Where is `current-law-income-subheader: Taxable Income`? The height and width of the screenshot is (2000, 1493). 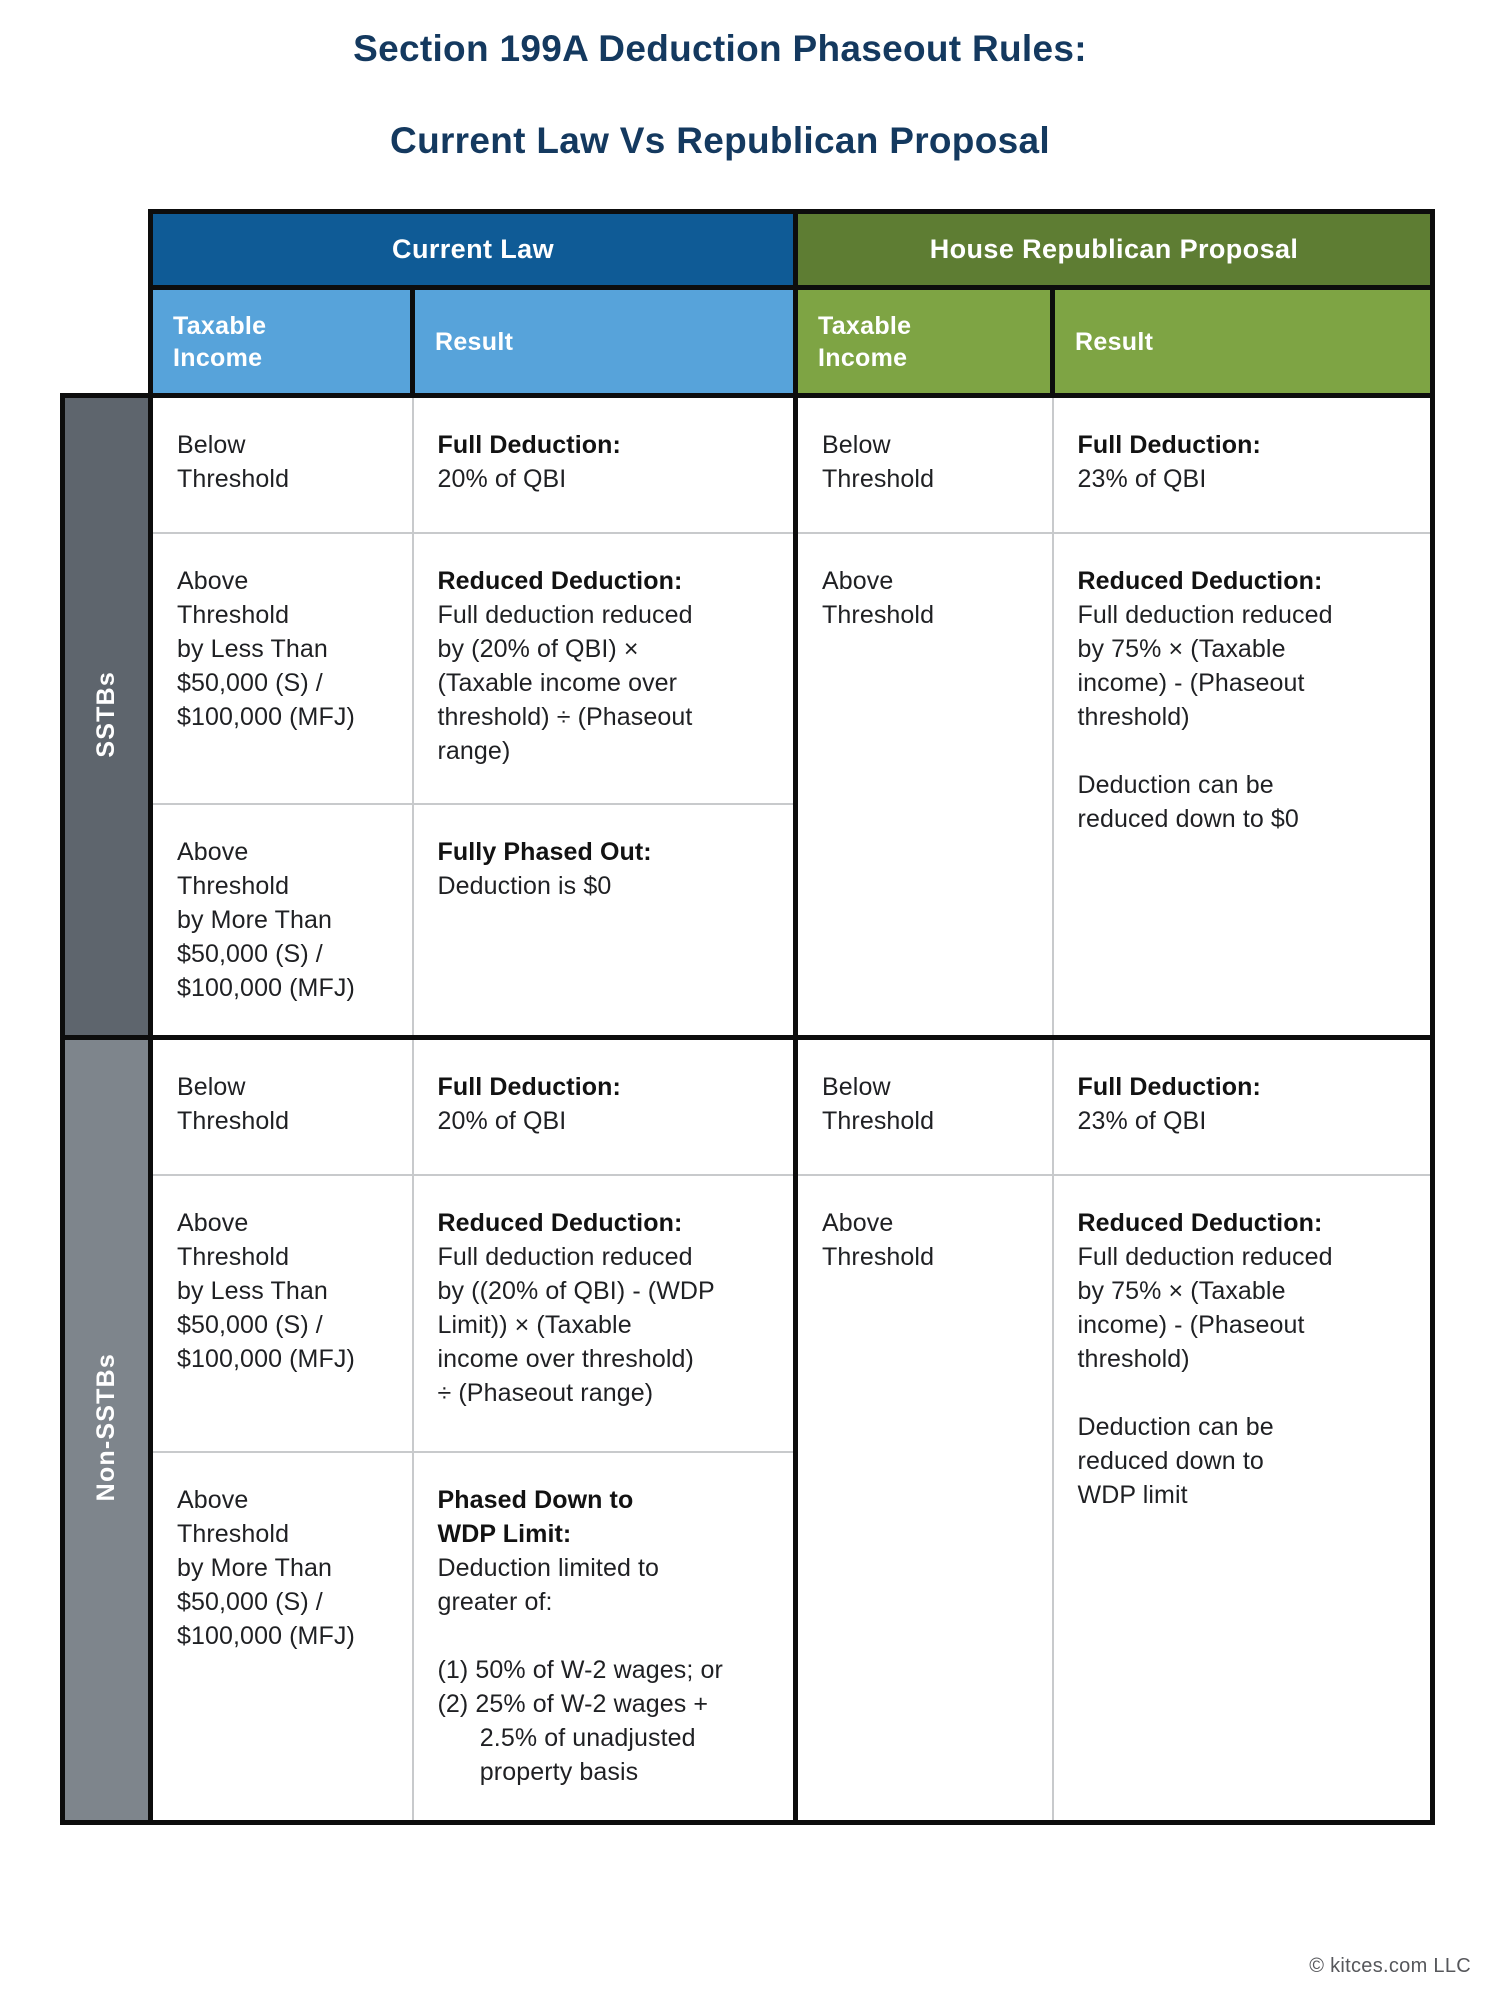
current-law-income-subheader: Taxable Income is located at coordinates (281, 341).